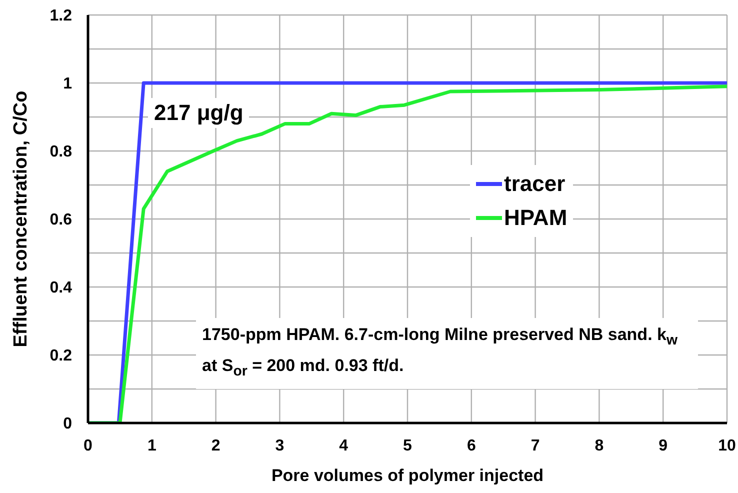  What do you see at coordinates (471, 445) in the screenshot?
I see `x-tick-label: 6` at bounding box center [471, 445].